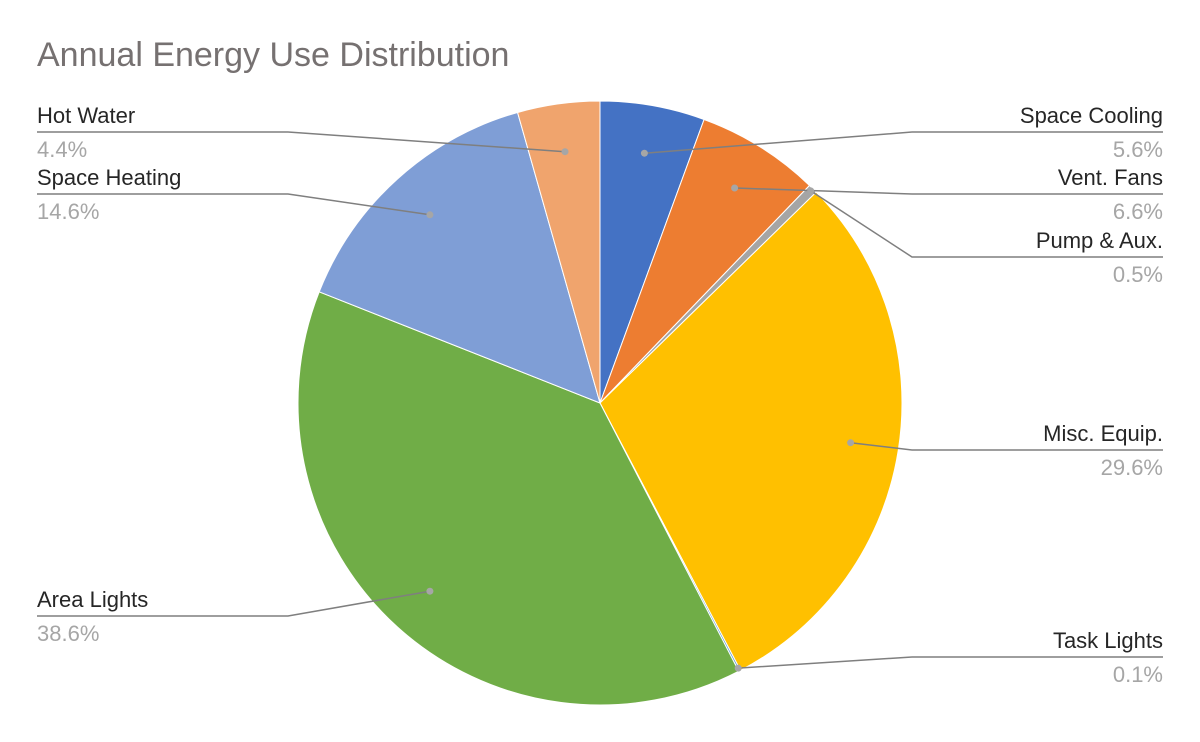 The height and width of the screenshot is (742, 1200). What do you see at coordinates (950, 662) in the screenshot?
I see `leader-line-task-lights` at bounding box center [950, 662].